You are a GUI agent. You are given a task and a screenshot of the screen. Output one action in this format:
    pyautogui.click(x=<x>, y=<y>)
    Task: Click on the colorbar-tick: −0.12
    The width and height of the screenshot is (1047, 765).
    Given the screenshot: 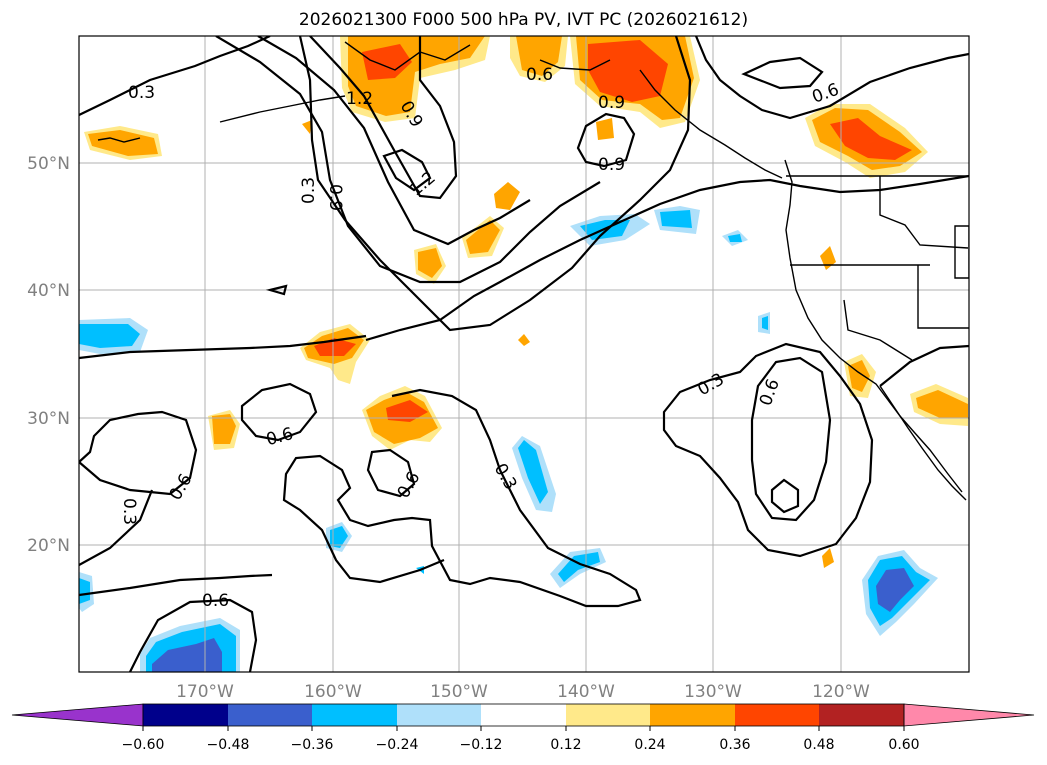 What is the action you would take?
    pyautogui.click(x=481, y=745)
    